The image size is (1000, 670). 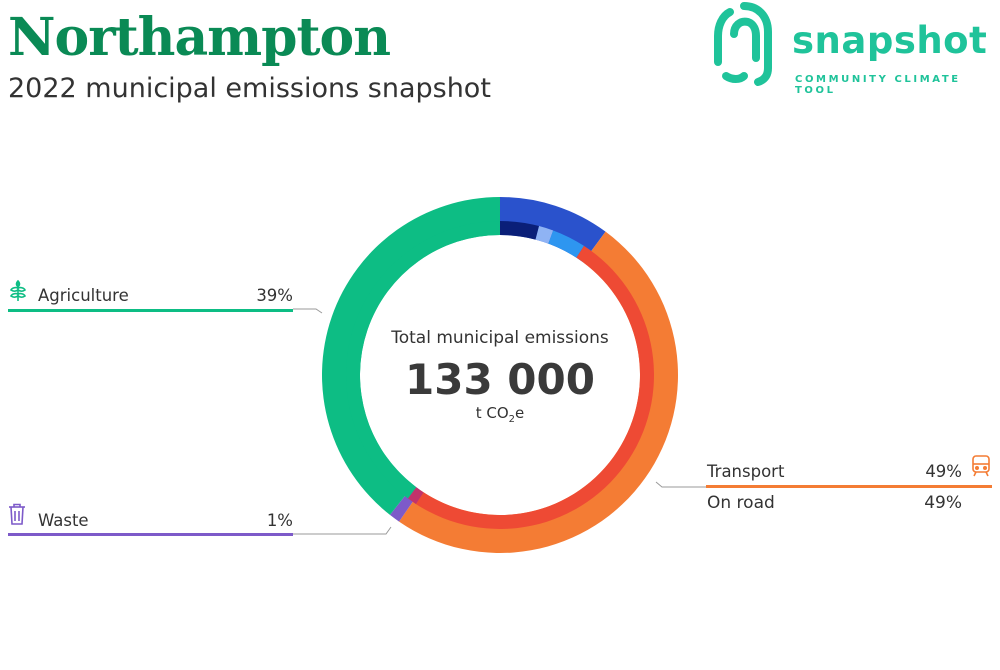 I want to click on legend-waste-pct: 1%, so click(x=279, y=520).